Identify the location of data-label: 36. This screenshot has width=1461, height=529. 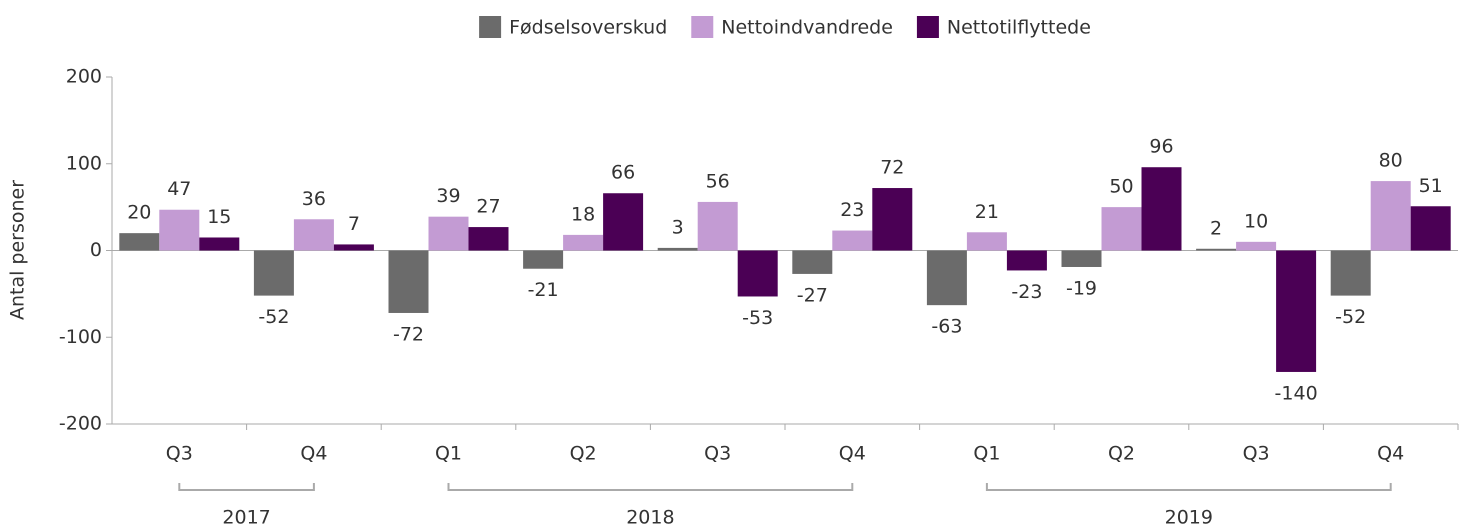
(314, 199).